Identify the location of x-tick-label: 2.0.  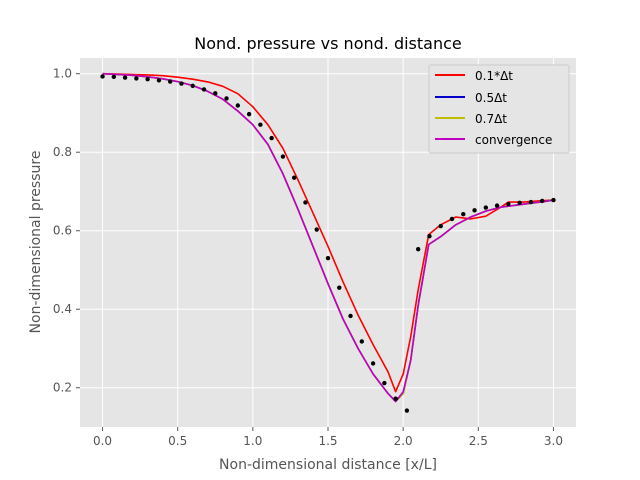
(403, 441).